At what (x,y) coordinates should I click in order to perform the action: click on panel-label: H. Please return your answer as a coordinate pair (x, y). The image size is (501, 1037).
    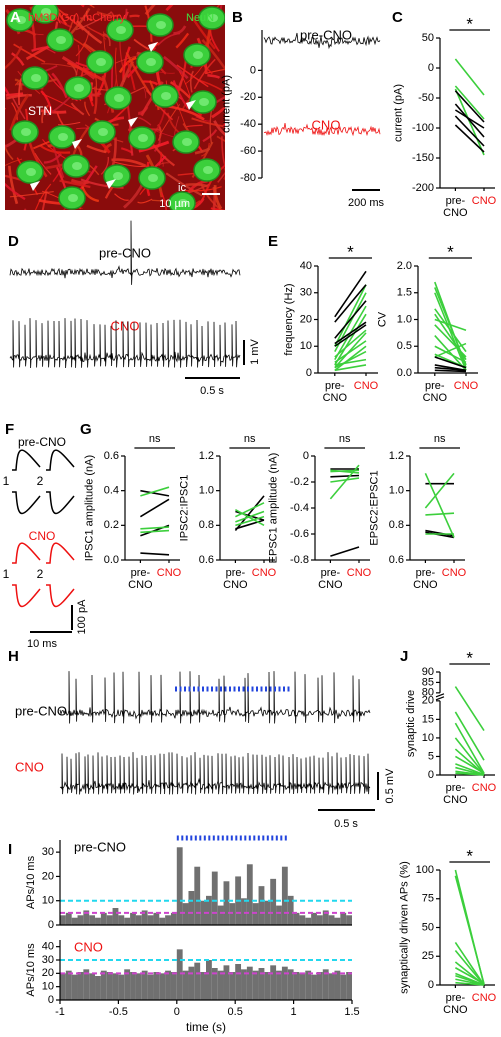
    Looking at the image, I should click on (13, 656).